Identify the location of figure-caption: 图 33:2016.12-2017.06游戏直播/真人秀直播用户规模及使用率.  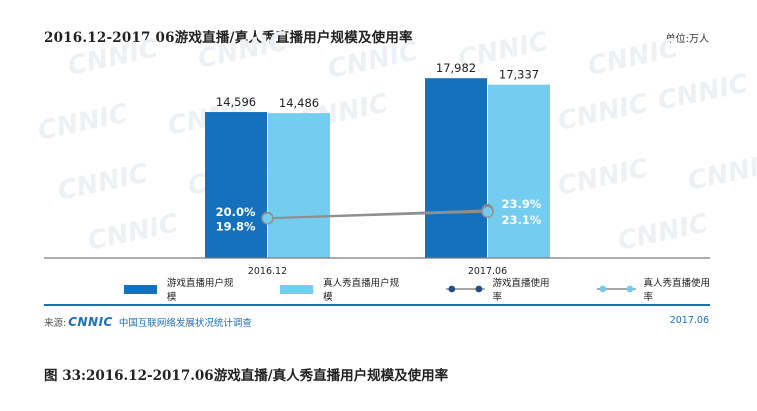
(246, 376).